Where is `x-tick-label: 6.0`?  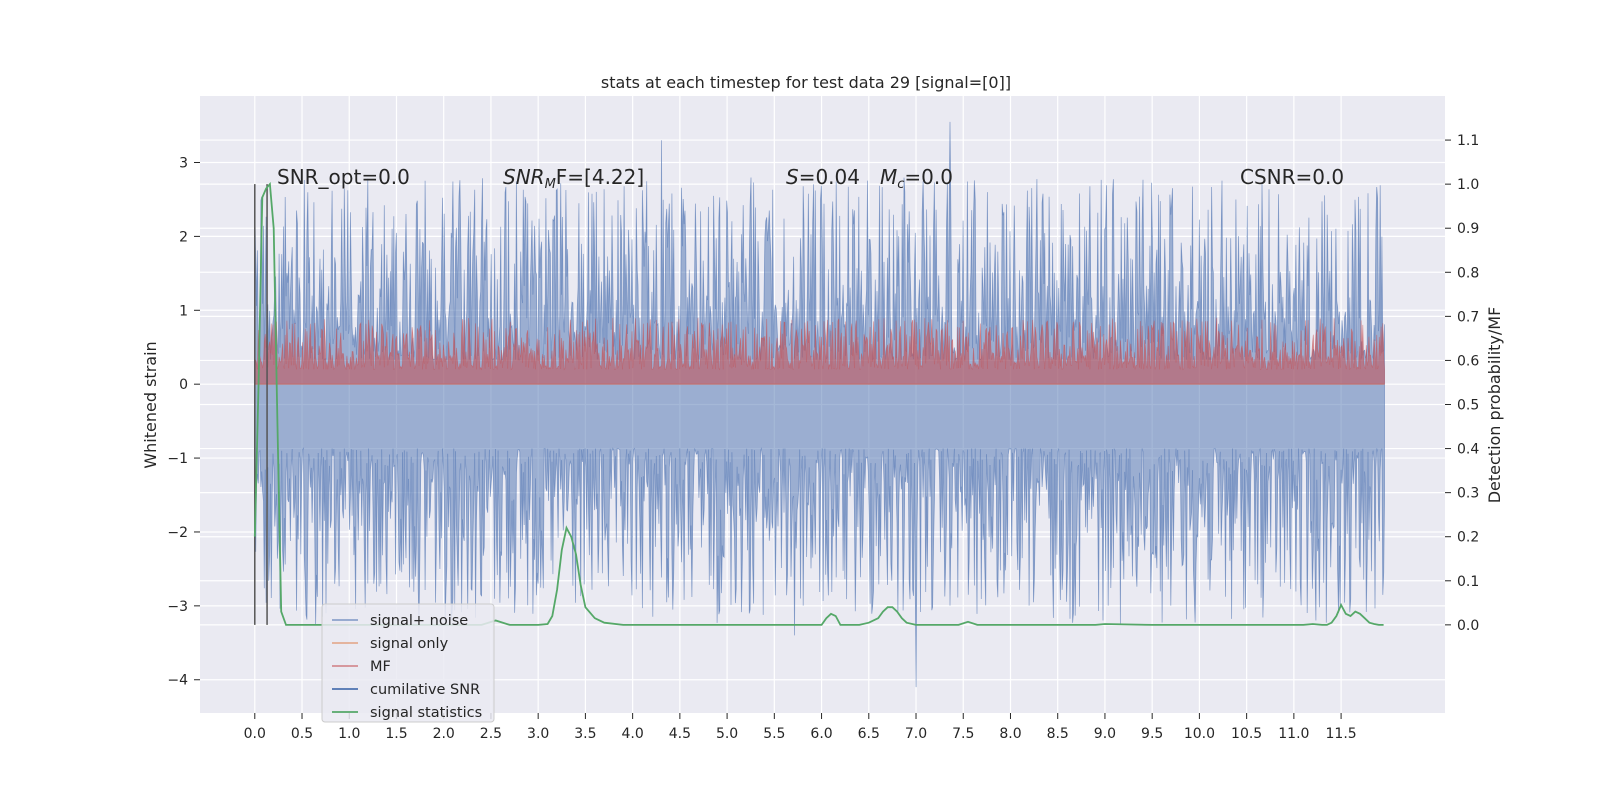
x-tick-label: 6.0 is located at coordinates (821, 734).